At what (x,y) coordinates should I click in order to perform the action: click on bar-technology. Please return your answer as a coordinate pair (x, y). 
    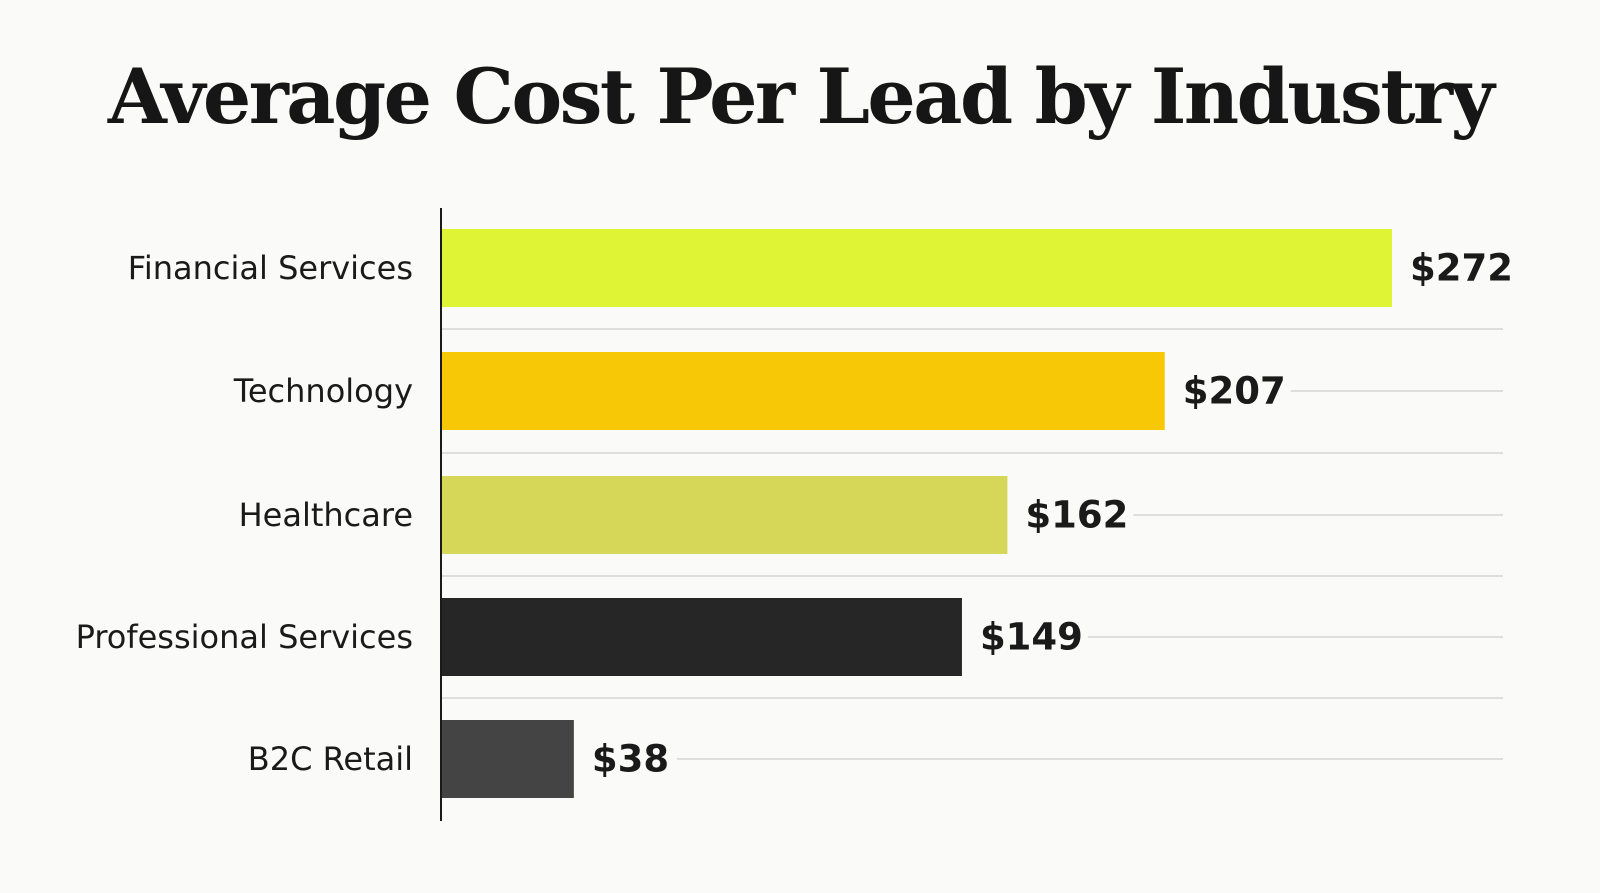
    Looking at the image, I should click on (803, 391).